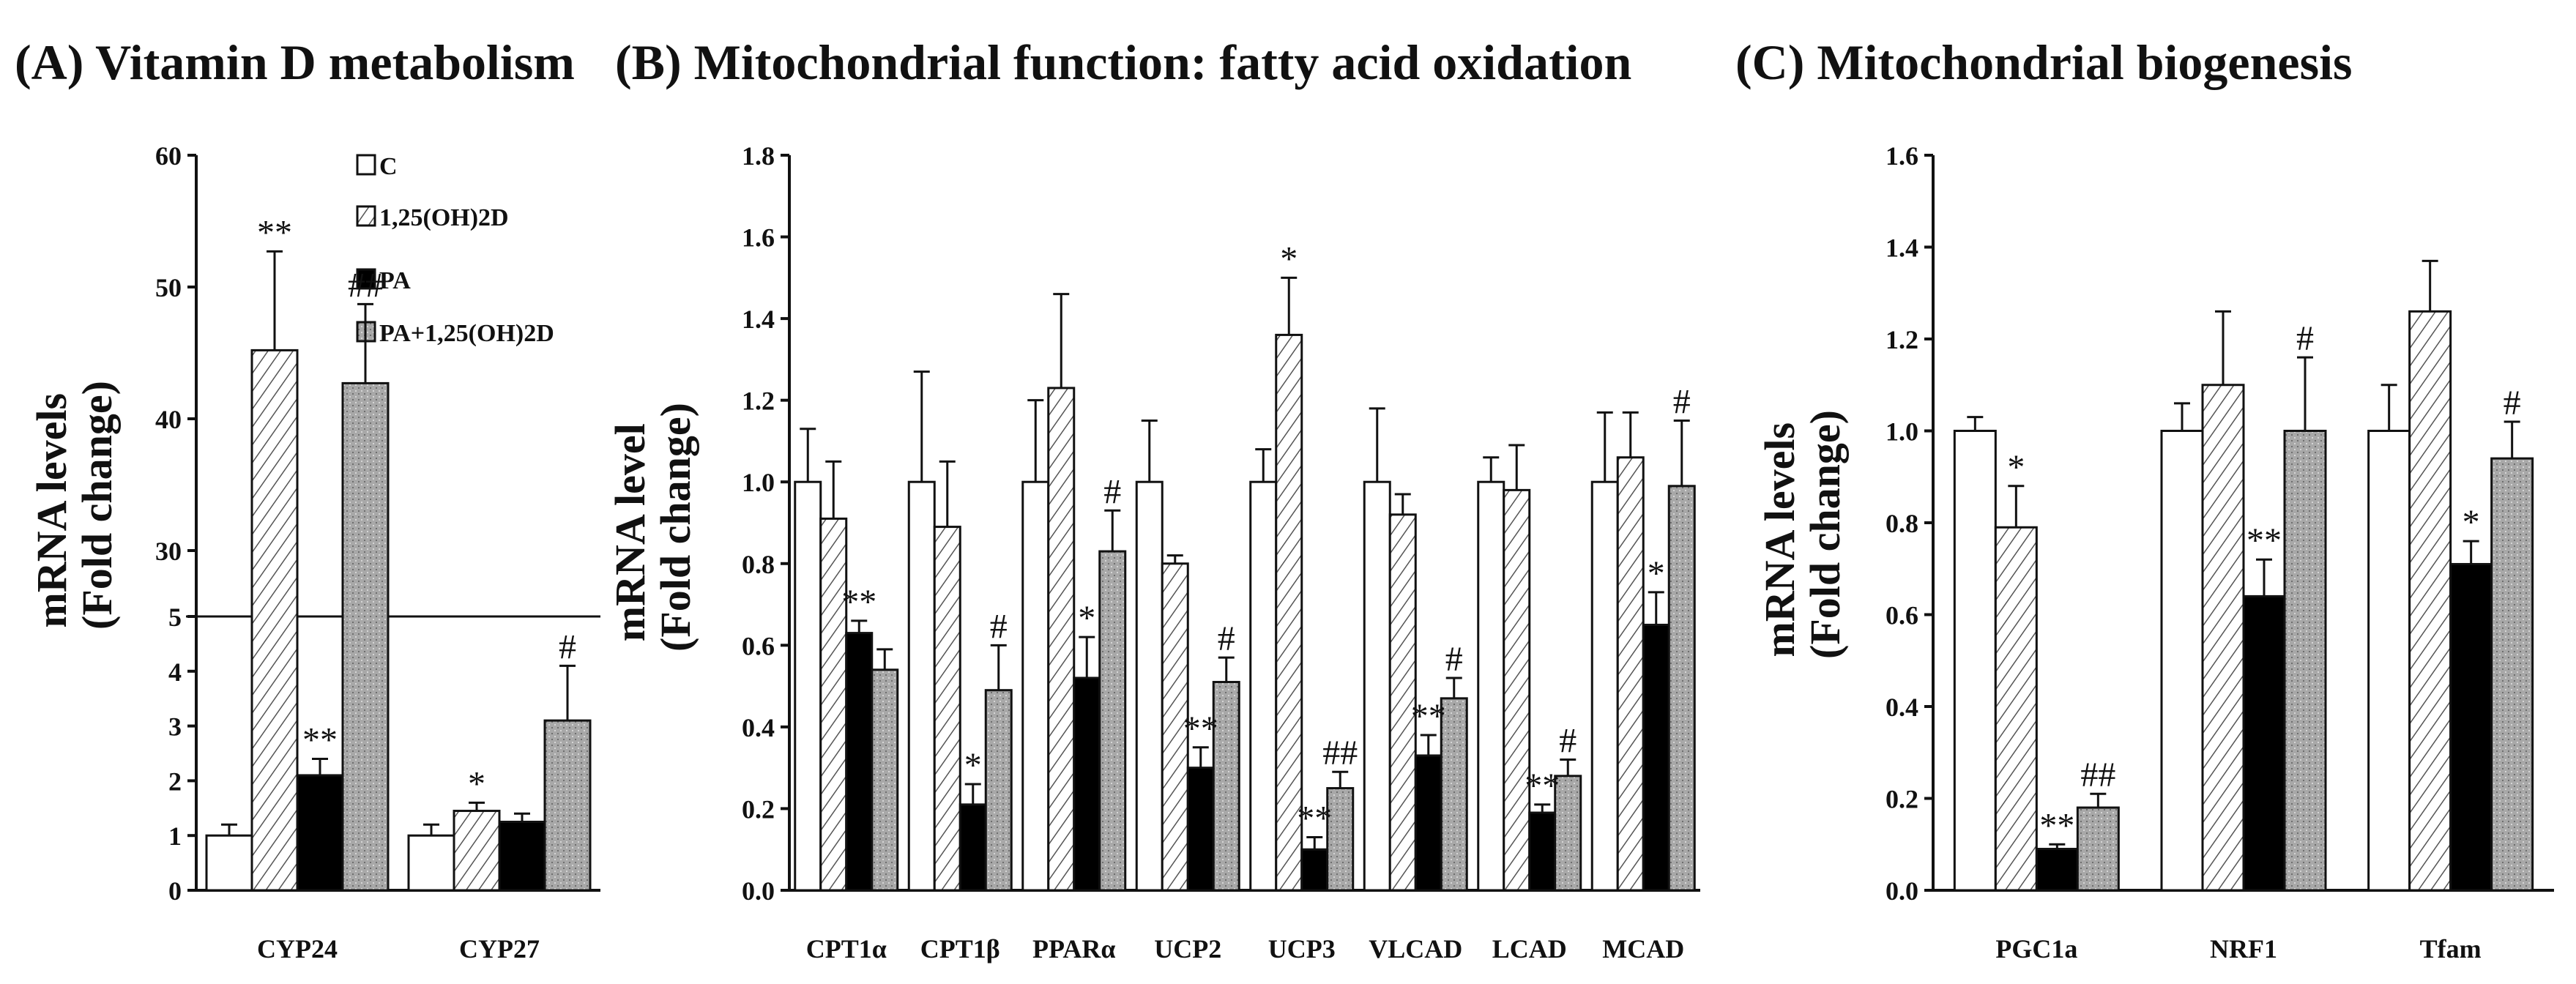 This screenshot has width=2576, height=984. Describe the element at coordinates (846, 948) in the screenshot. I see `panel-b-category-label: CPT1α` at that location.